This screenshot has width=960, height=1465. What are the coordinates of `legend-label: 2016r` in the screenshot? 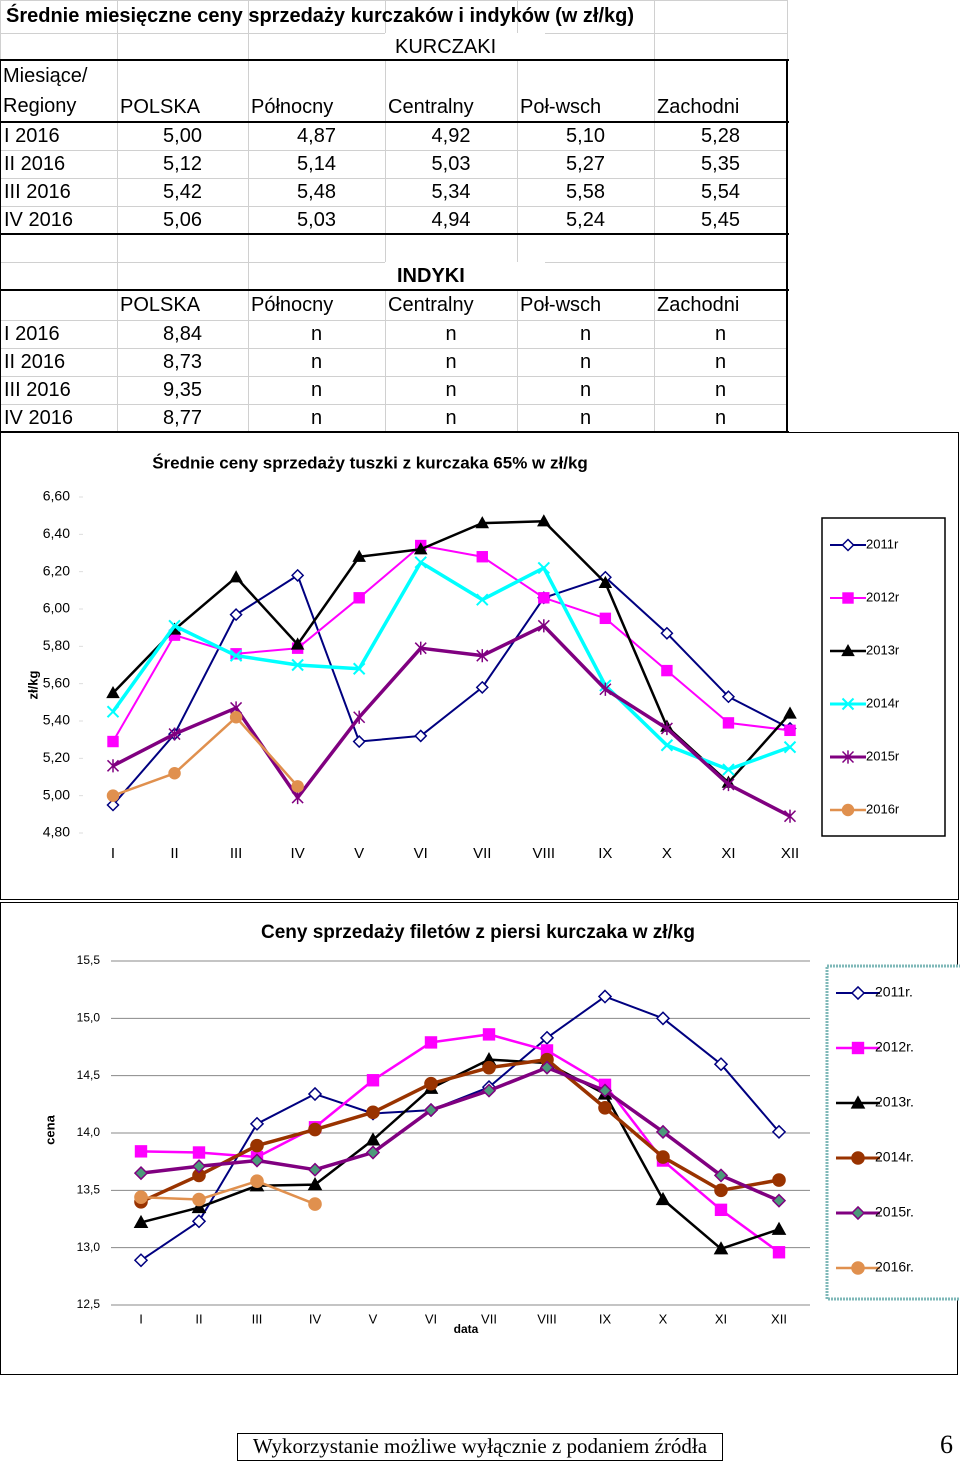 It's located at (883, 808).